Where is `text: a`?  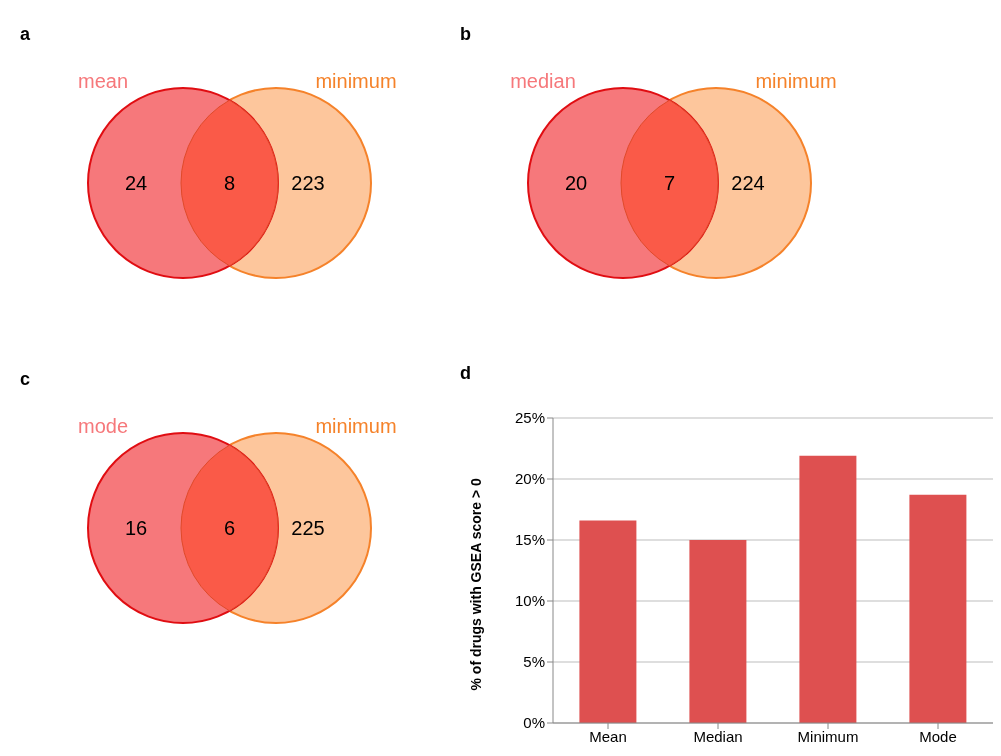 text: a is located at coordinates (25, 34).